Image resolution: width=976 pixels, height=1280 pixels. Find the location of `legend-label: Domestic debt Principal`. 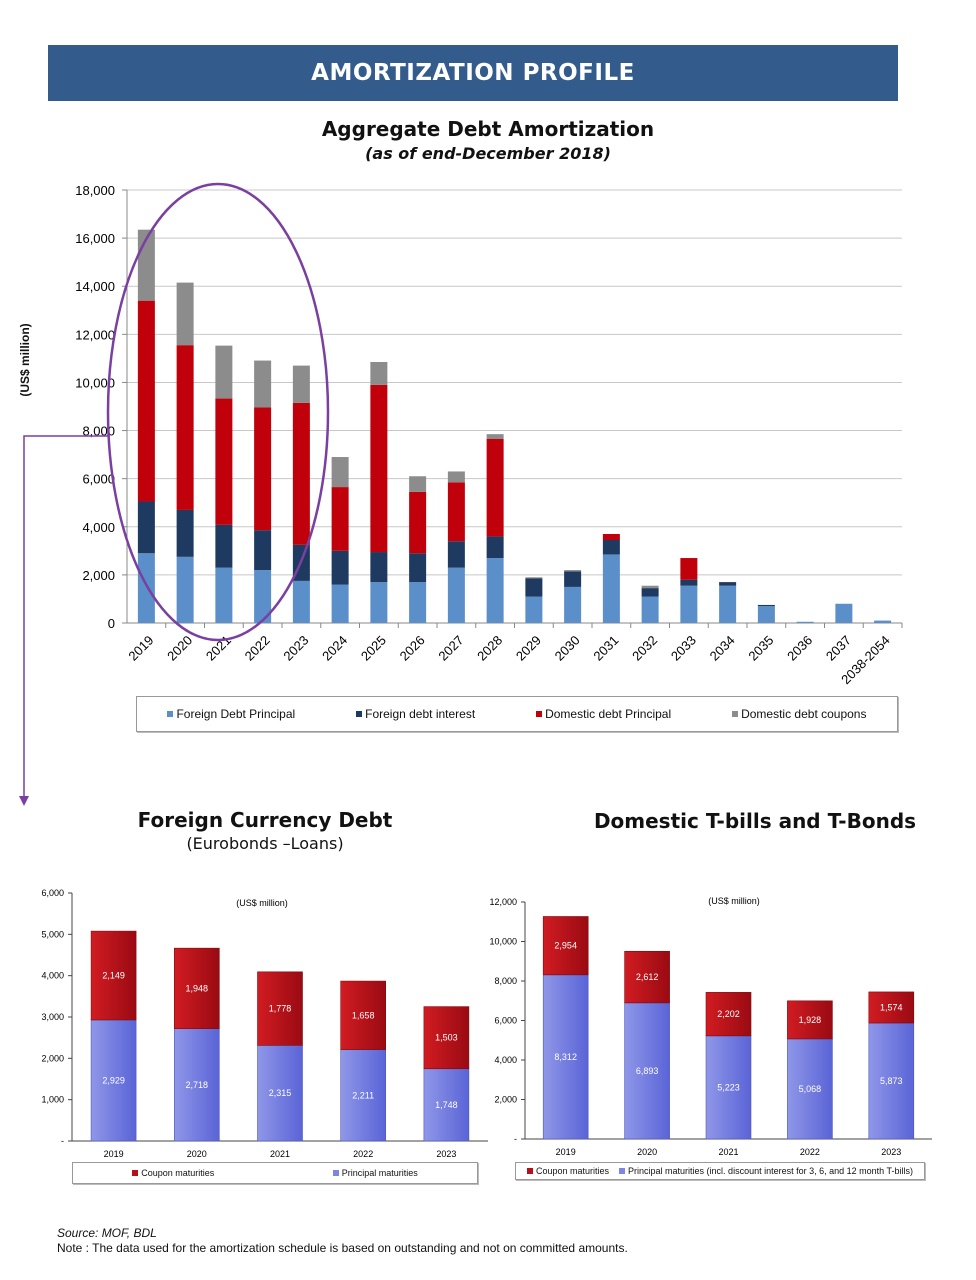

legend-label: Domestic debt Principal is located at coordinates (608, 714).